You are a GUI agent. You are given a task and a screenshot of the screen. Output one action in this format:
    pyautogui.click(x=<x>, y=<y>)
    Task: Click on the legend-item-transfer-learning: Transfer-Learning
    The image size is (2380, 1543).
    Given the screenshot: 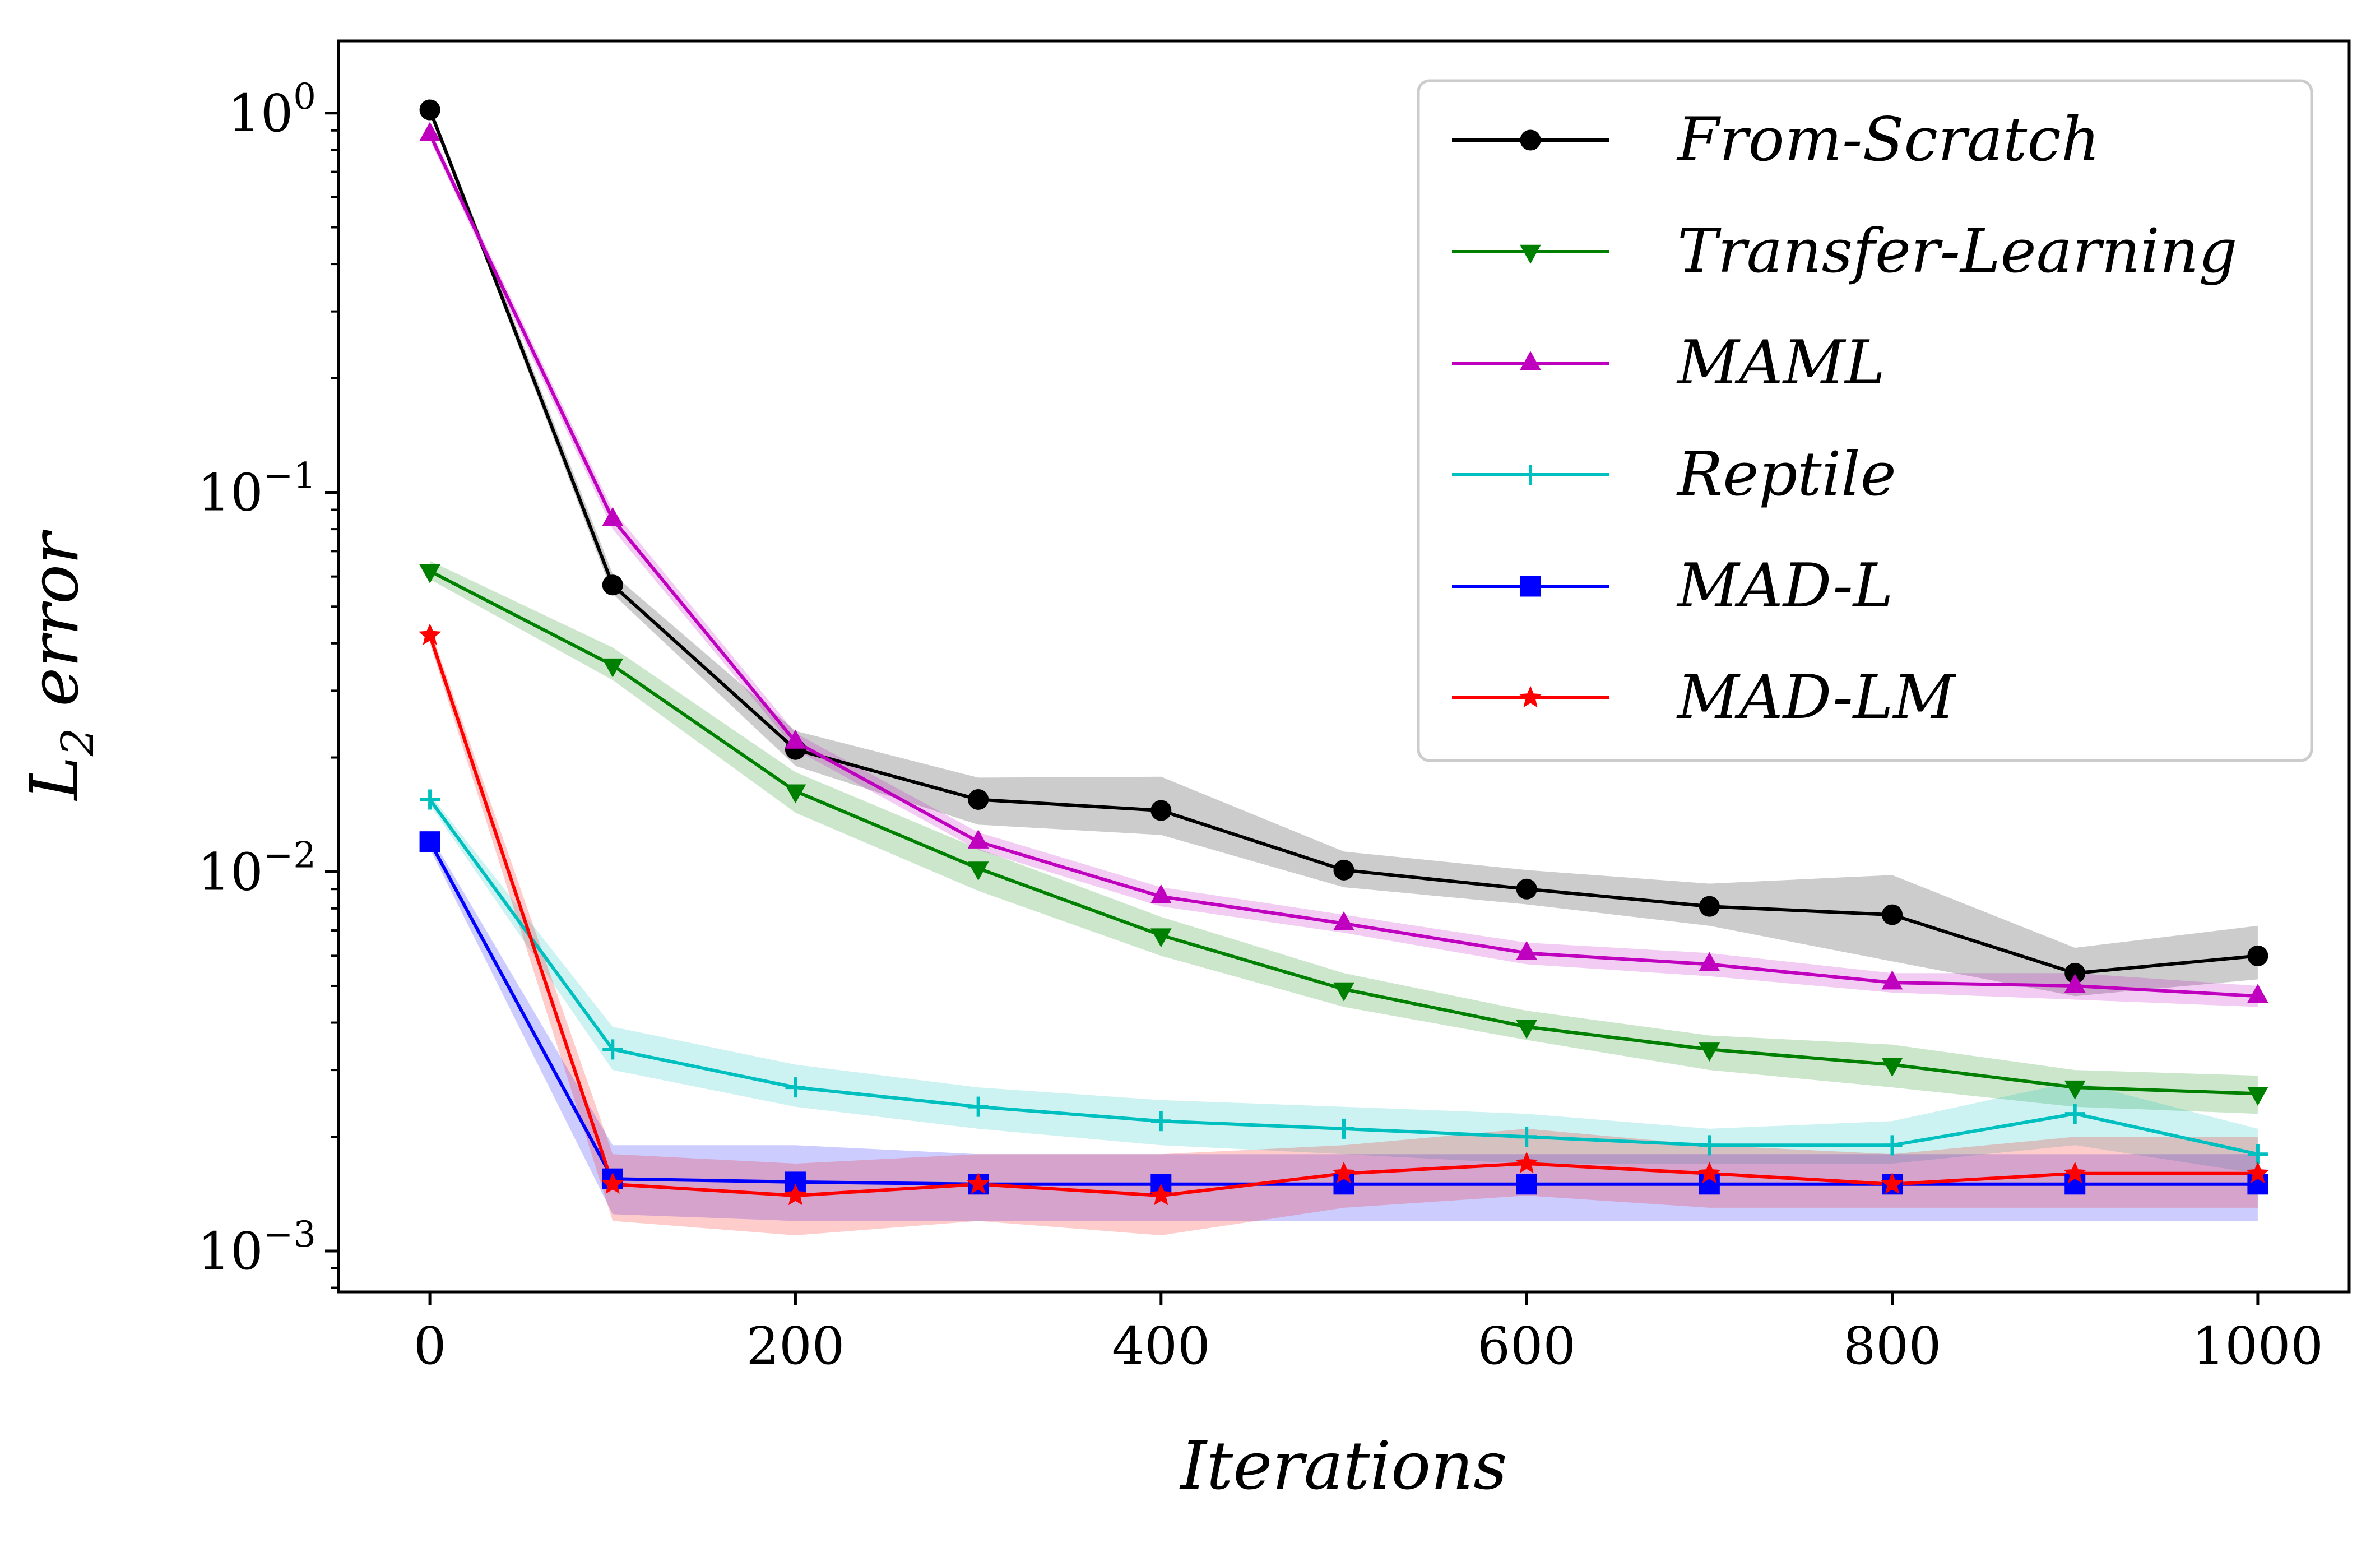 What is the action you would take?
    pyautogui.click(x=1844, y=251)
    